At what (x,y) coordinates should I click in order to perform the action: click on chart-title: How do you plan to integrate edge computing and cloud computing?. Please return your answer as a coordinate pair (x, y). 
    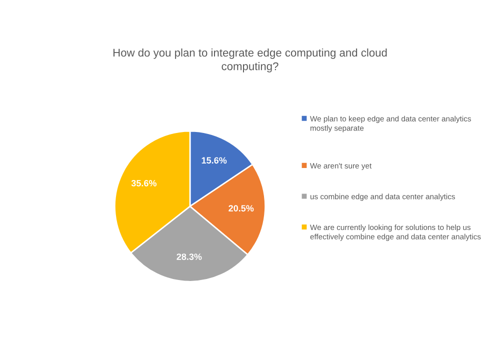
    Looking at the image, I should click on (250, 60).